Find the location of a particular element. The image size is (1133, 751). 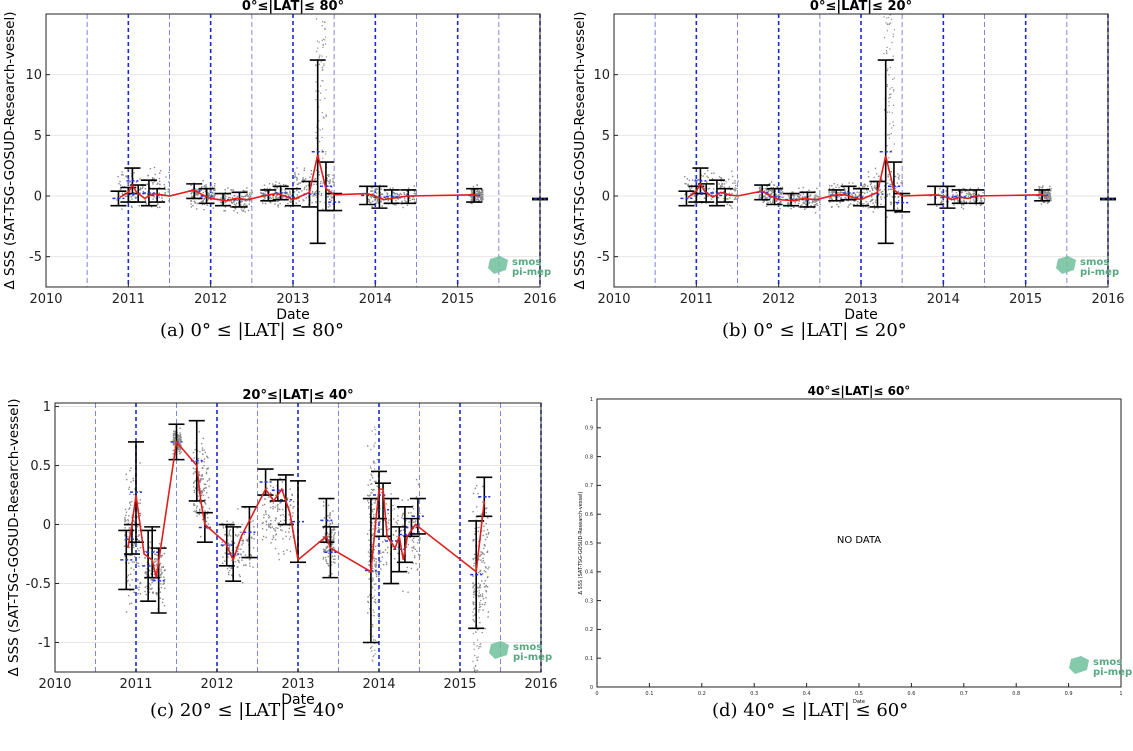

panel-c-y-tick-label-2: 0 is located at coordinates (47, 525).